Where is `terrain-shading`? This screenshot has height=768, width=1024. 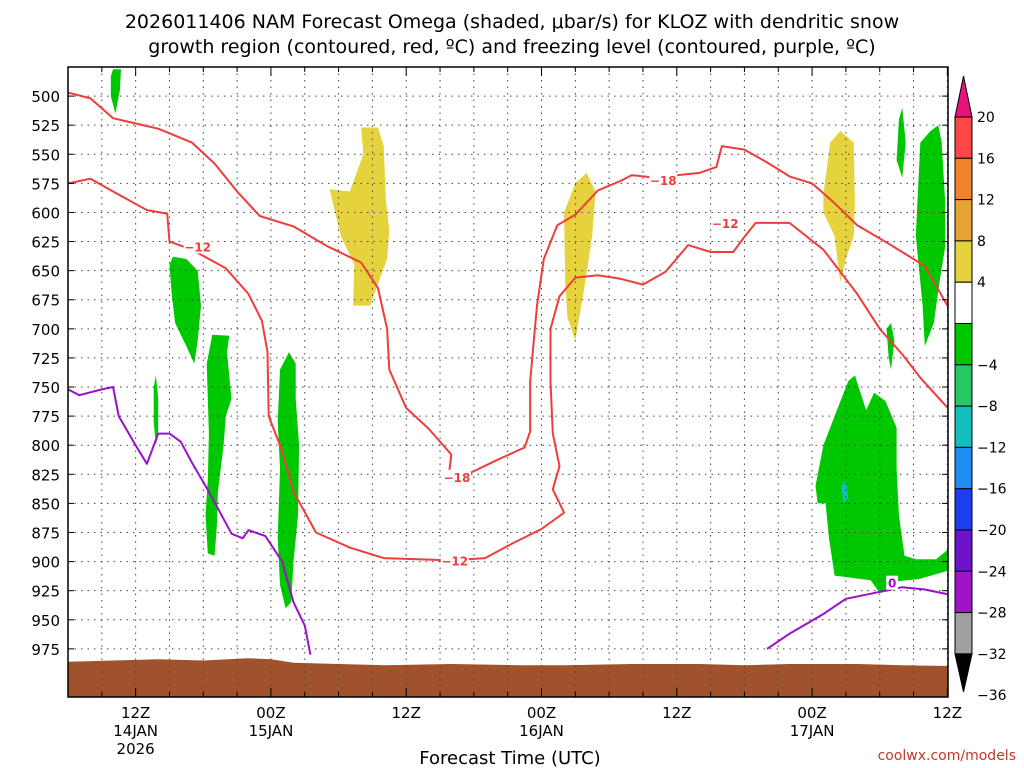
terrain-shading is located at coordinates (508, 677).